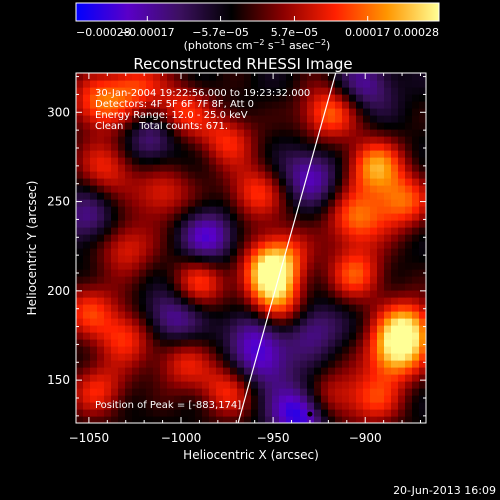  What do you see at coordinates (181, 438) in the screenshot?
I see `x-tick-label: −1000` at bounding box center [181, 438].